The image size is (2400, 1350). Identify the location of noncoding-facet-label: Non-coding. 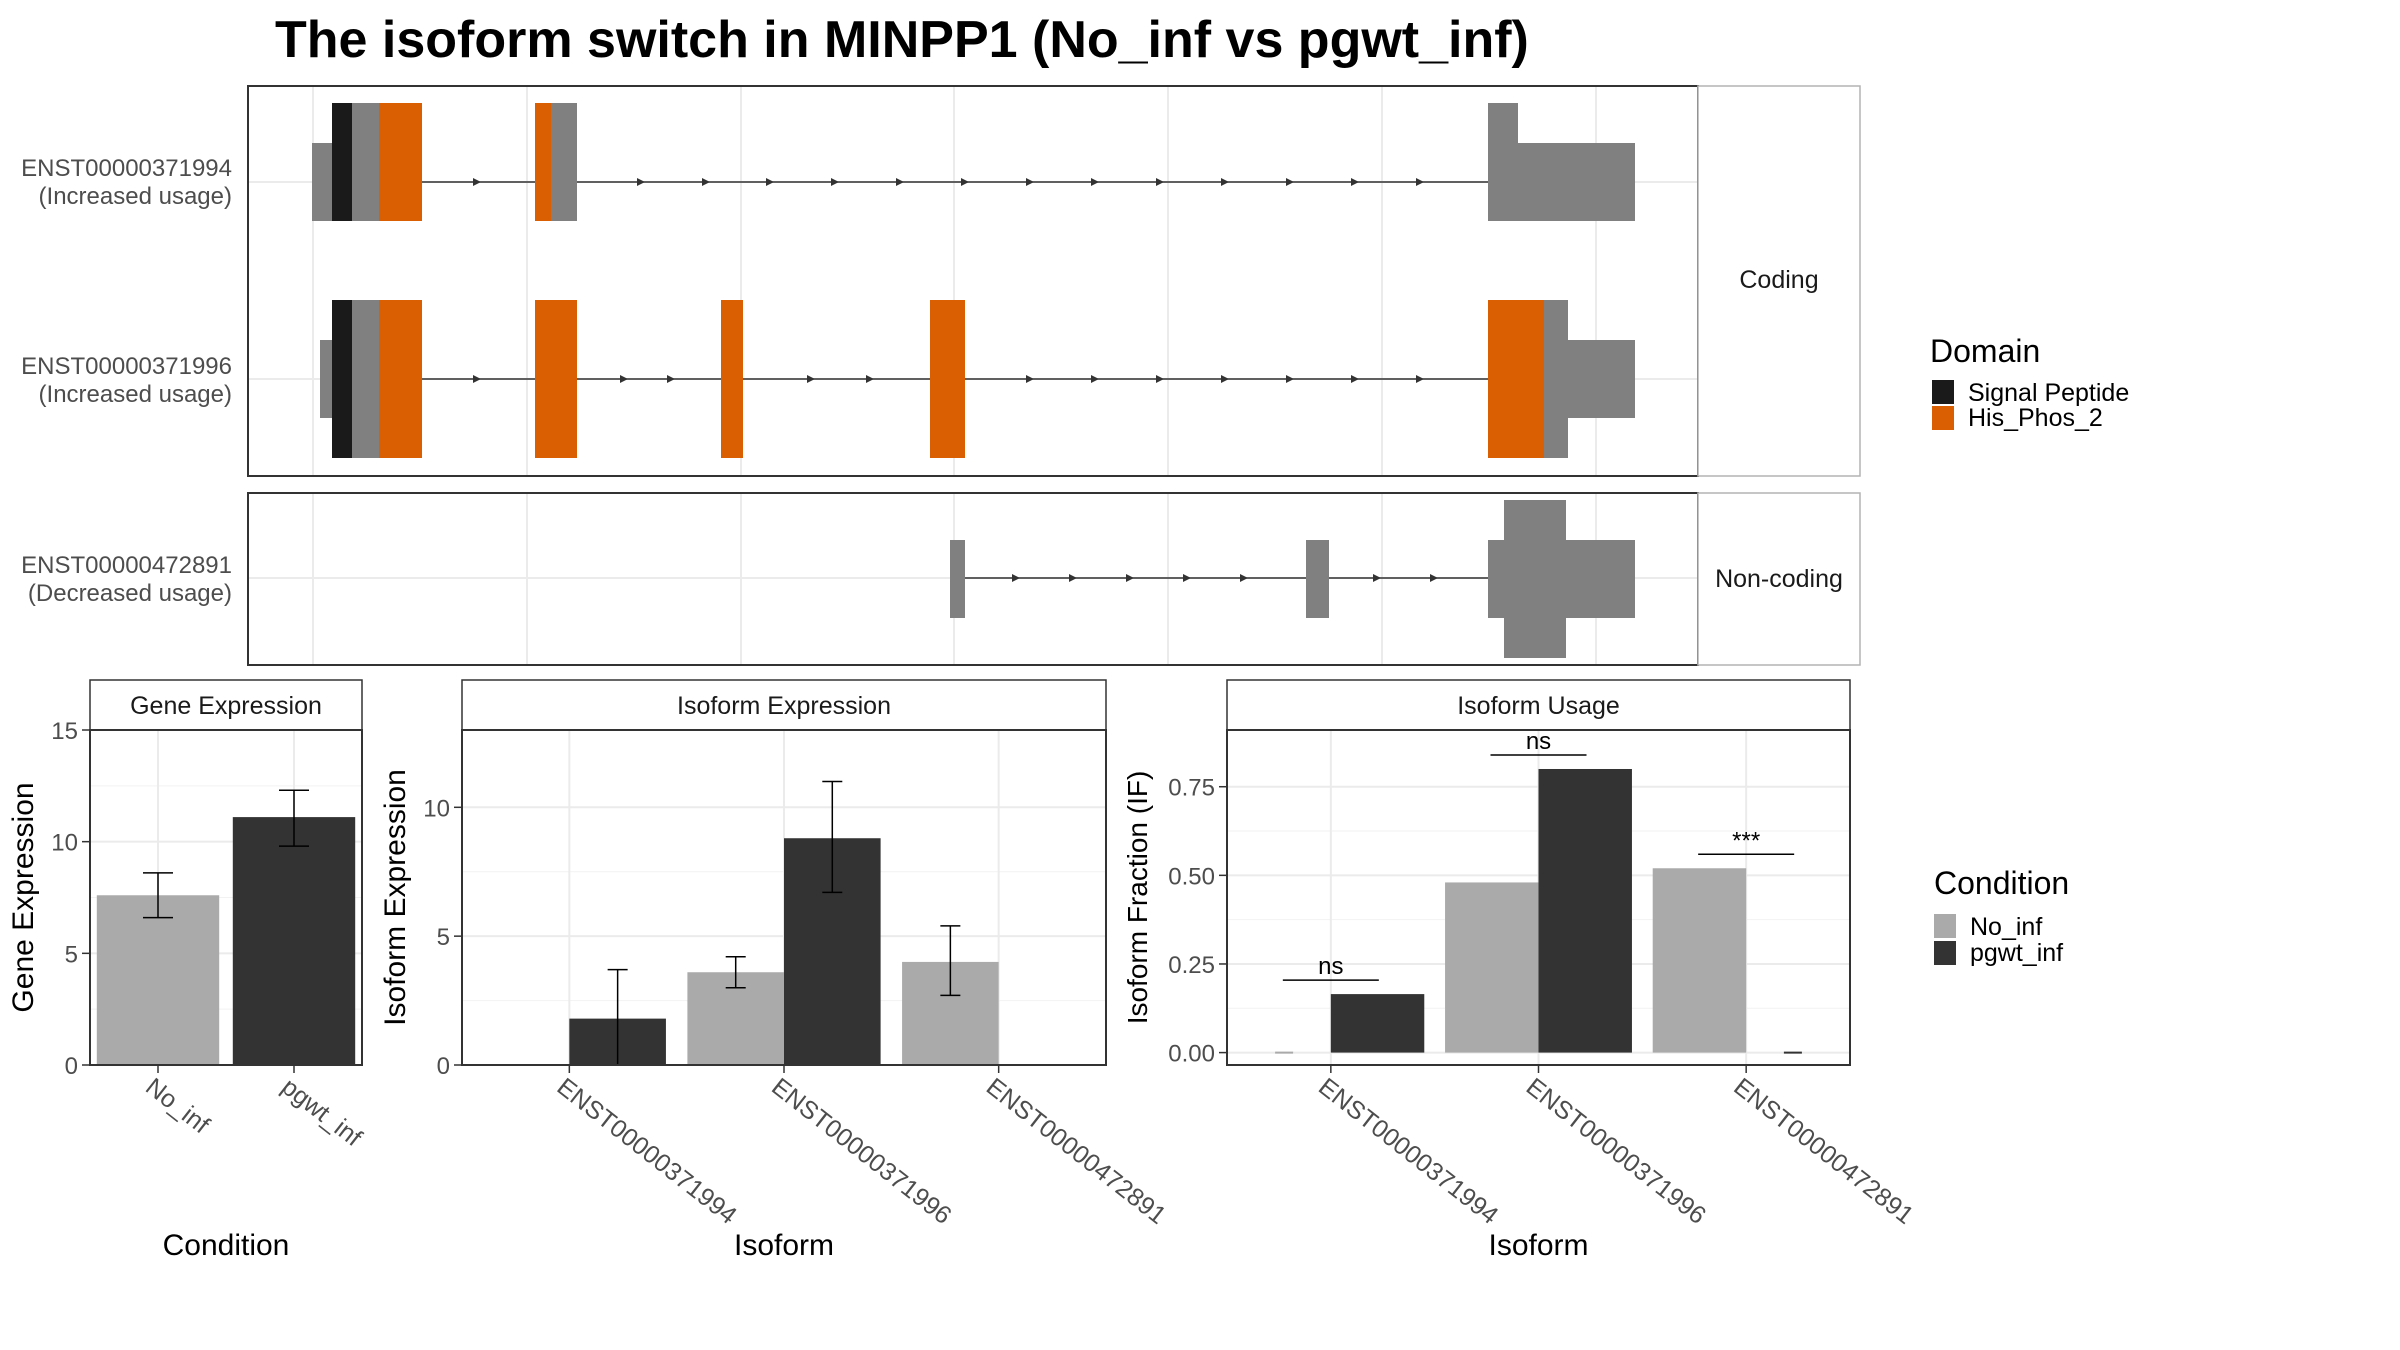
(1779, 579).